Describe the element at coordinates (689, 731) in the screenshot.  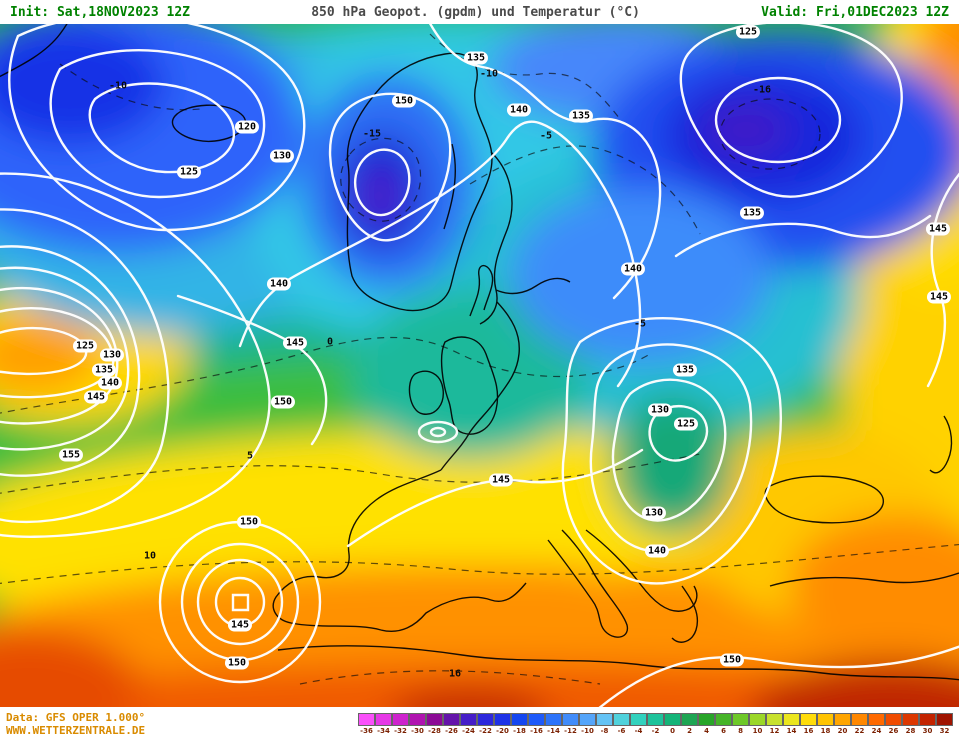
I see `legend-value: 2` at that location.